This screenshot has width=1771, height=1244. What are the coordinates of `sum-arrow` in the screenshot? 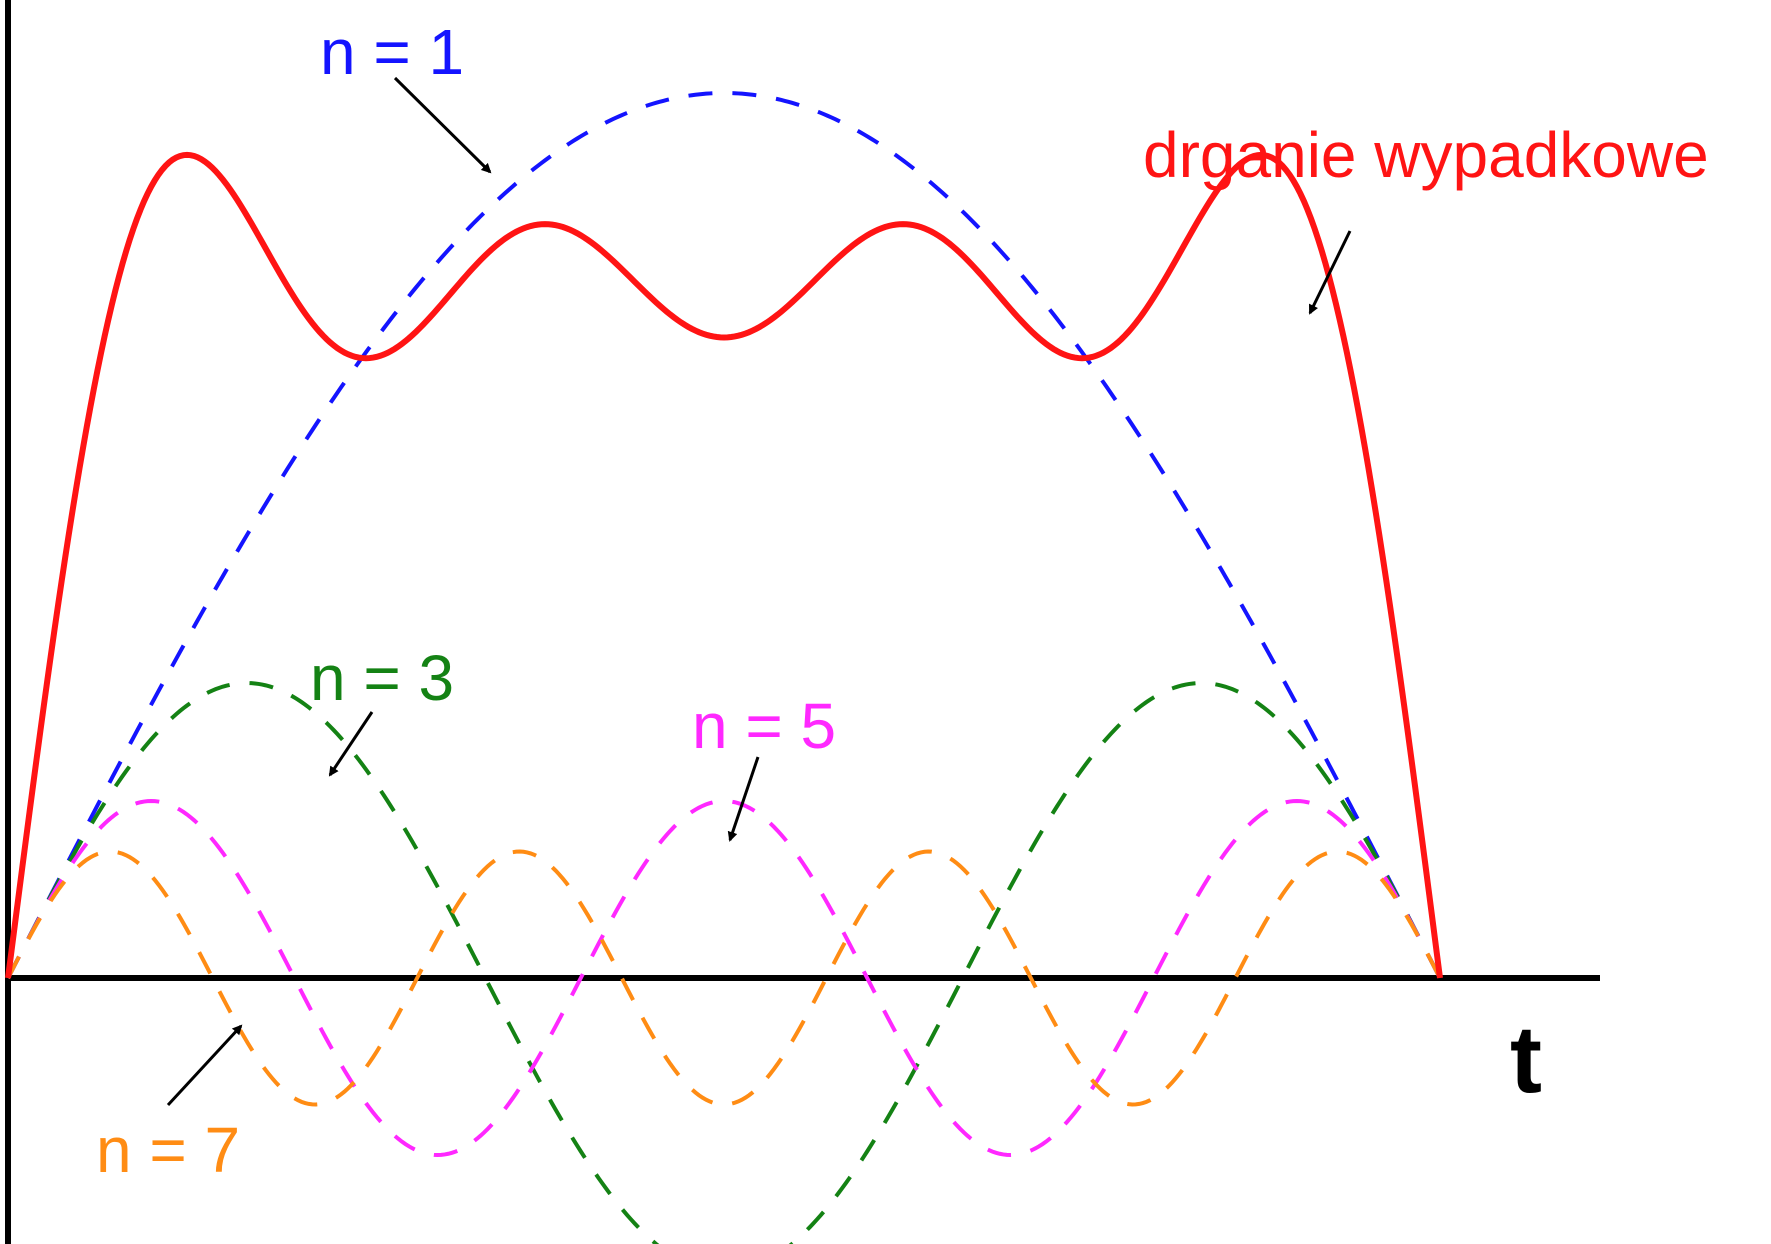 It's located at (1330, 272).